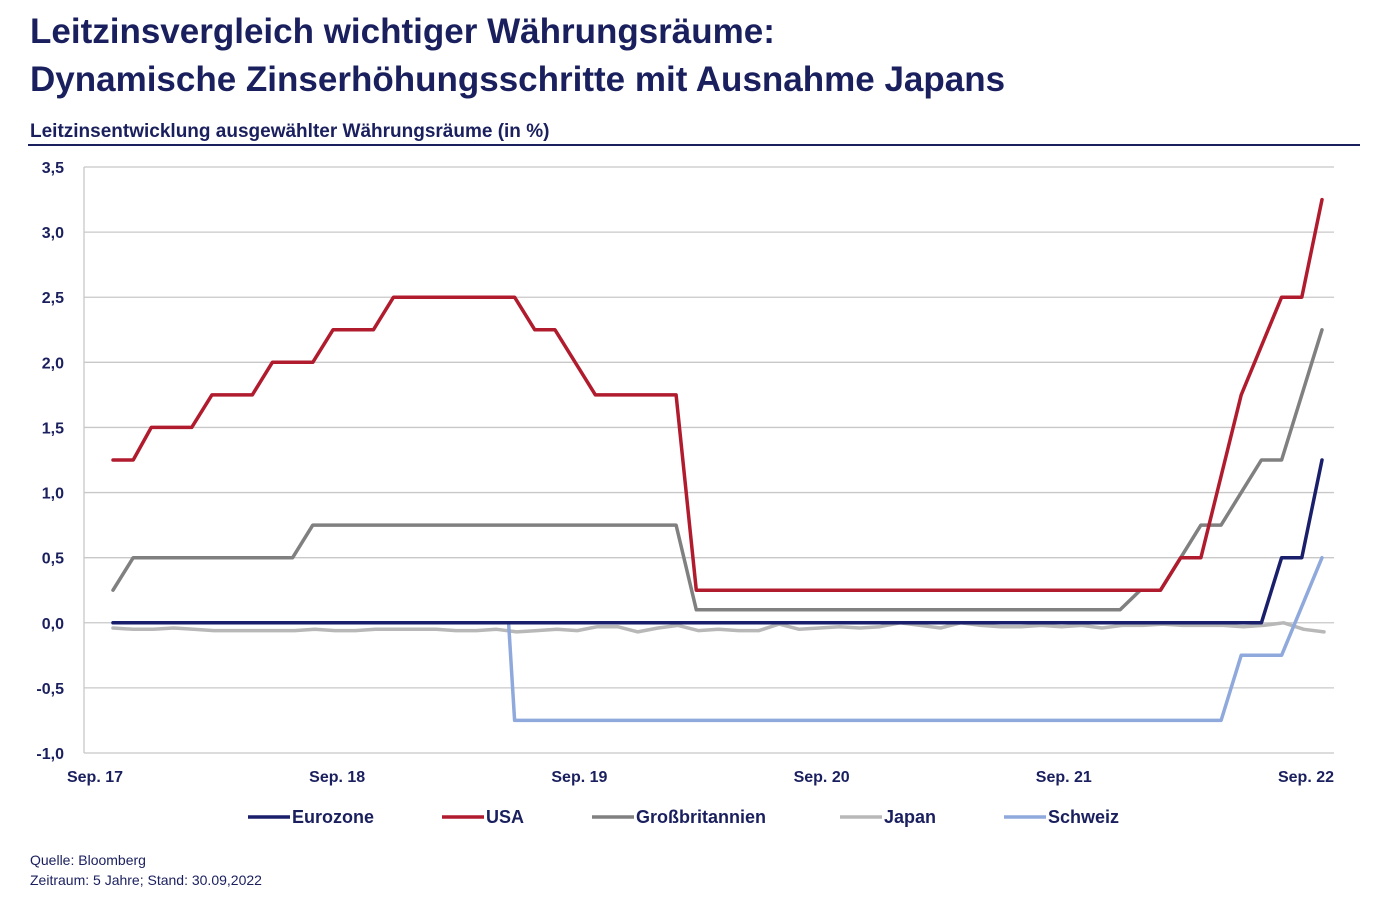  What do you see at coordinates (505, 817) in the screenshot?
I see `legend-label: USA` at bounding box center [505, 817].